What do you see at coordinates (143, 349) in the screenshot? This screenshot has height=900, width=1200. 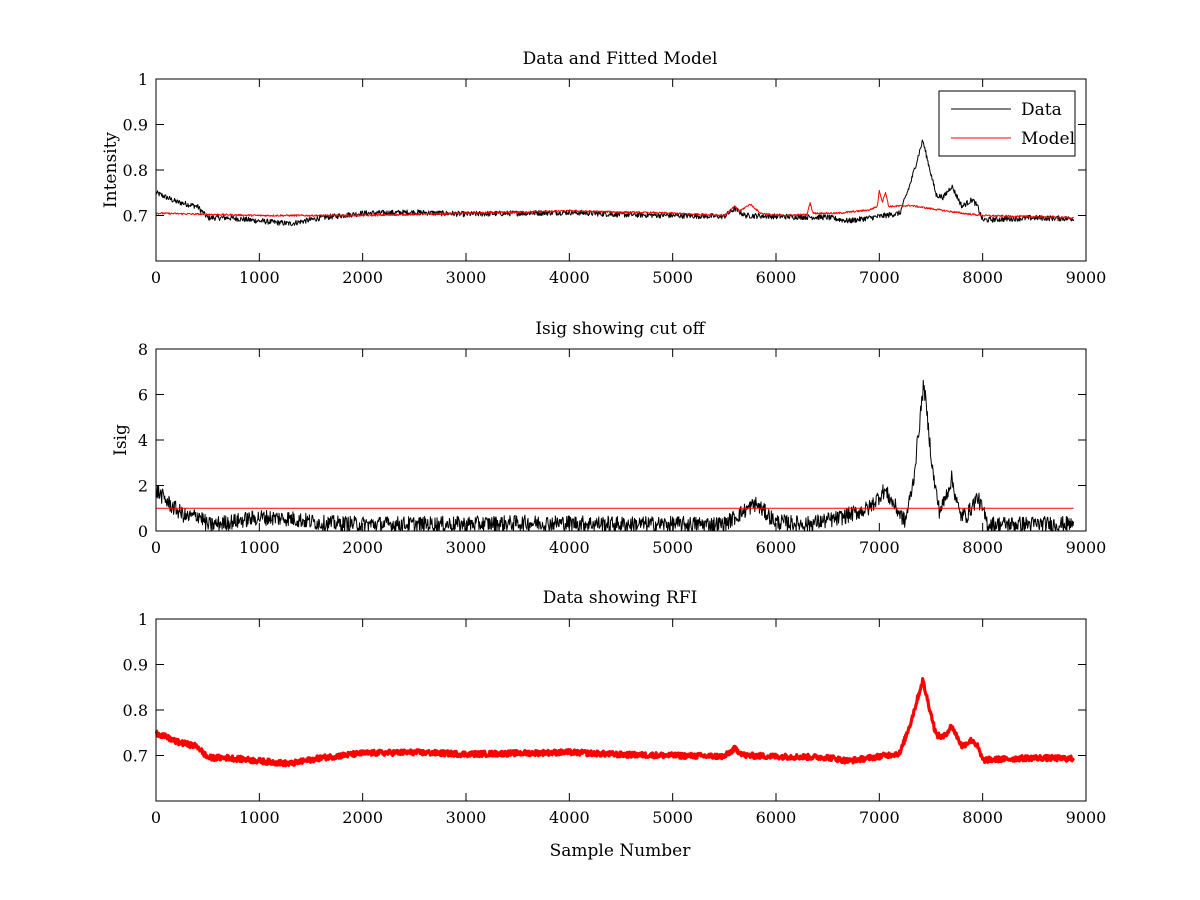 I see `y-tick-label: 8` at bounding box center [143, 349].